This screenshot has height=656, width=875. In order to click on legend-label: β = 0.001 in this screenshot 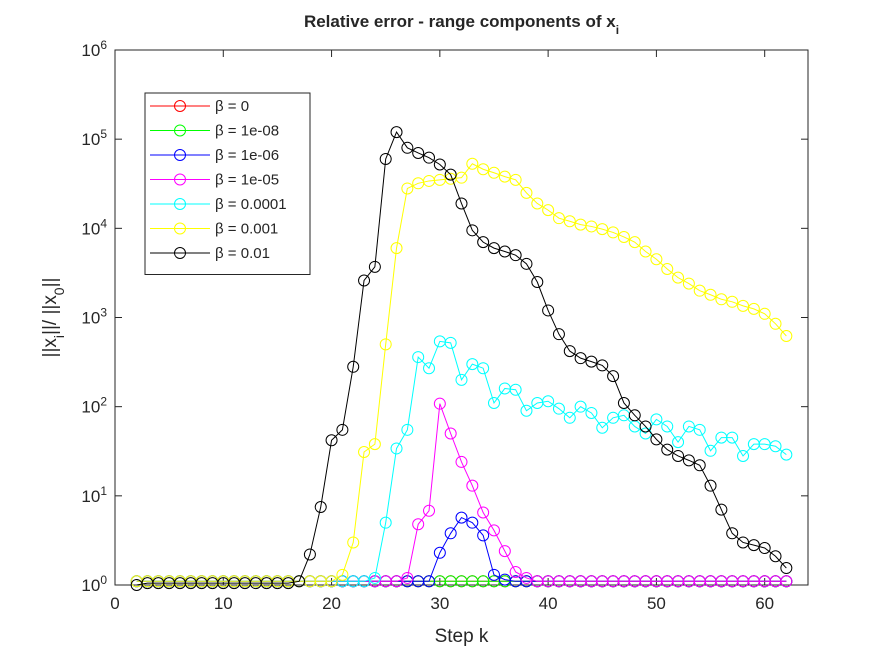, I will do `click(246, 229)`.